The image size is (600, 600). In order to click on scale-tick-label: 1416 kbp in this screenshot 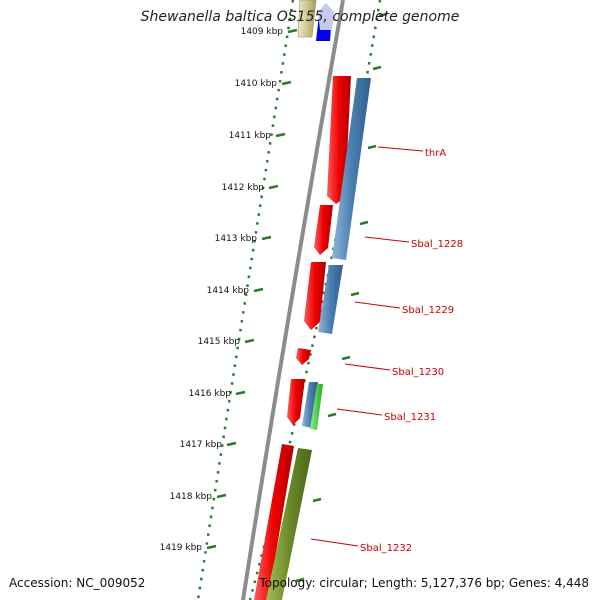, I will do `click(210, 394)`.